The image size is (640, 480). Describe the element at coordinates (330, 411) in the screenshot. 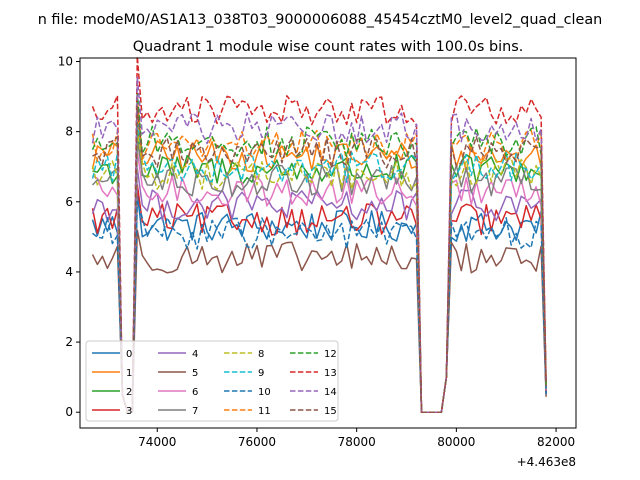

I see `legend-label-15: 15` at that location.